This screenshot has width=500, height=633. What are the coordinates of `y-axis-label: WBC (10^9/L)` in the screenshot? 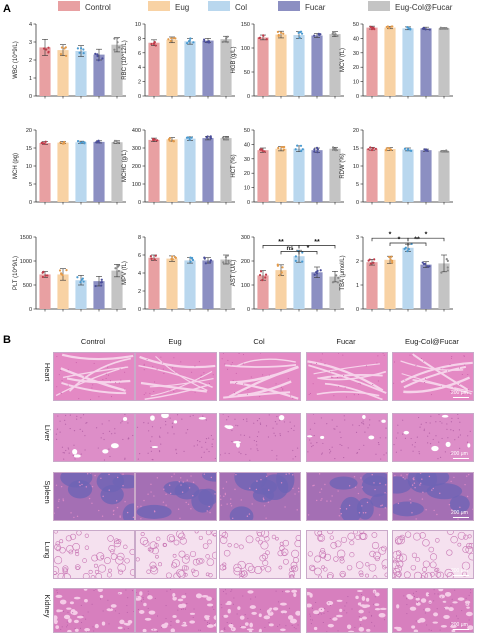 It's located at (16, 60).